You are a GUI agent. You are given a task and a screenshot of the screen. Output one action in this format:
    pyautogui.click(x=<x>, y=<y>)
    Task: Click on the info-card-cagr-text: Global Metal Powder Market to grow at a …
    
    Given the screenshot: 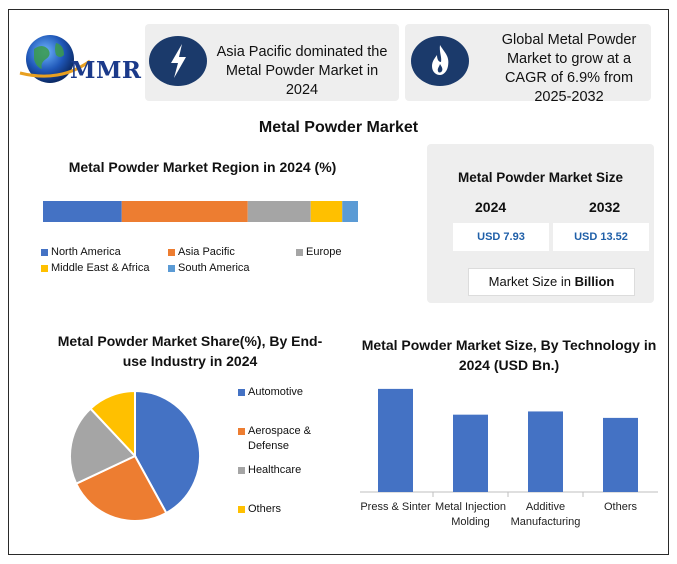 What is the action you would take?
    pyautogui.click(x=569, y=68)
    